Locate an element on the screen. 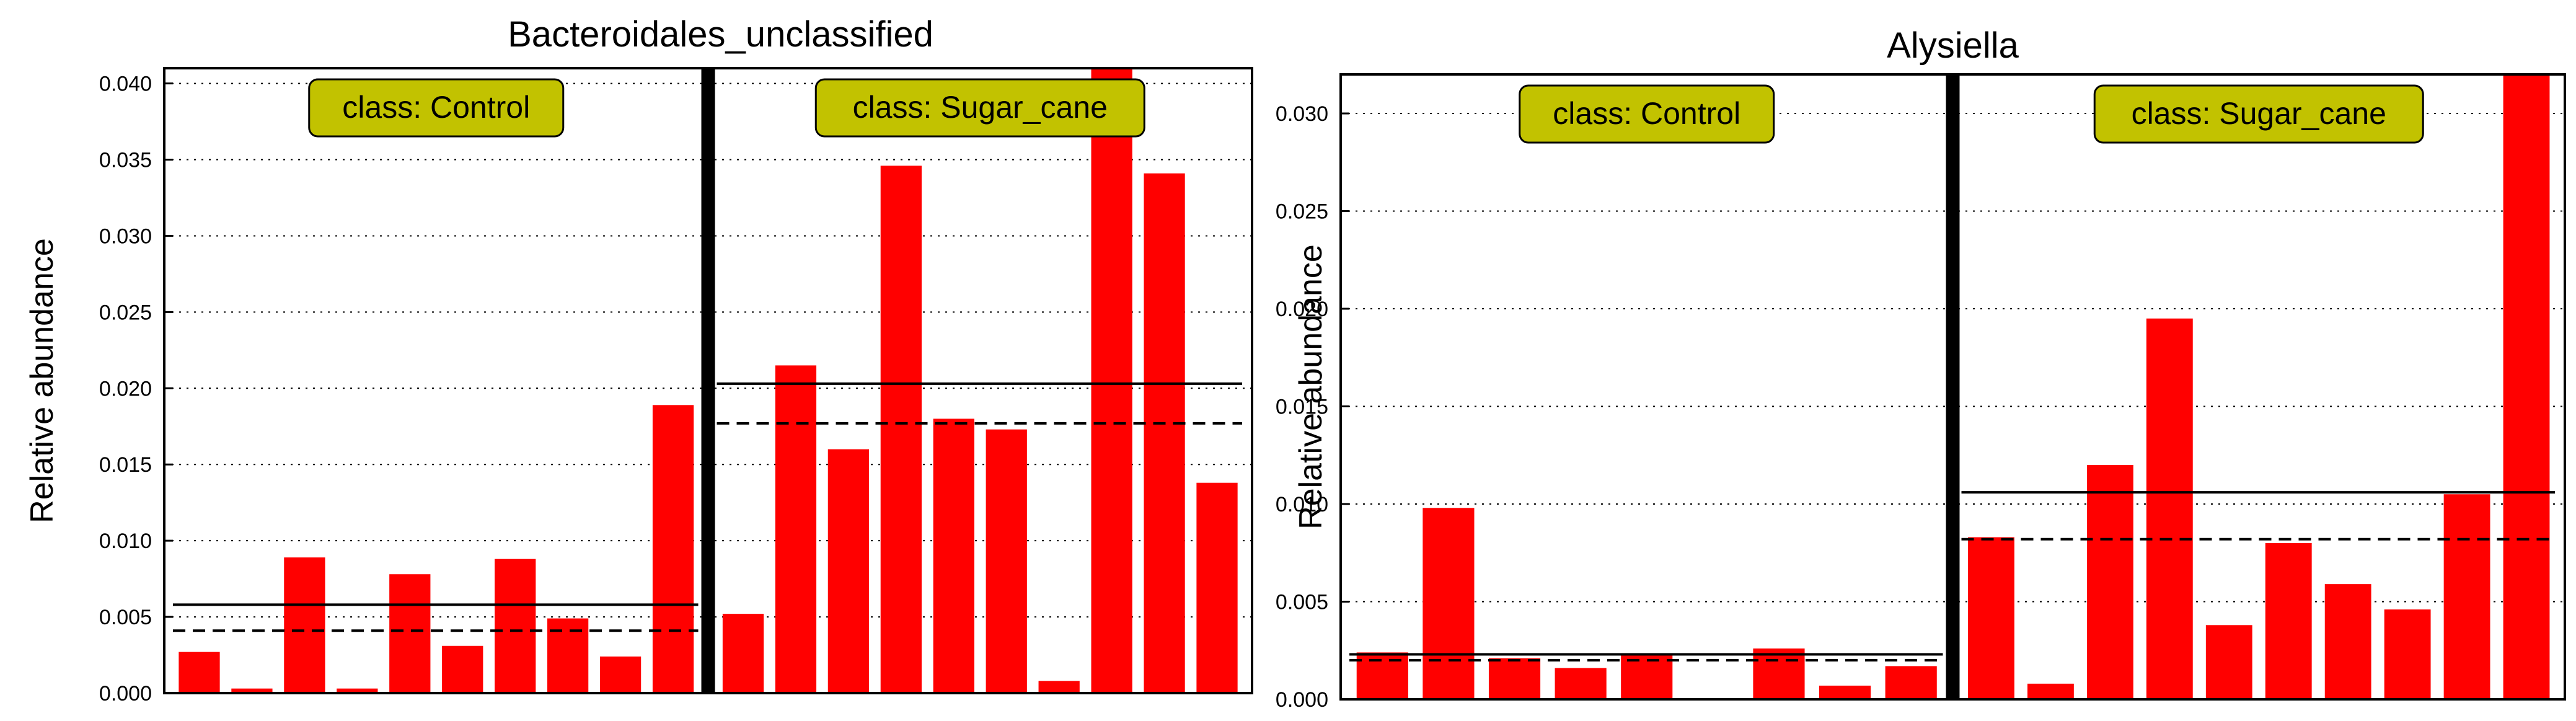  chart-title: Alysiella is located at coordinates (1953, 45).